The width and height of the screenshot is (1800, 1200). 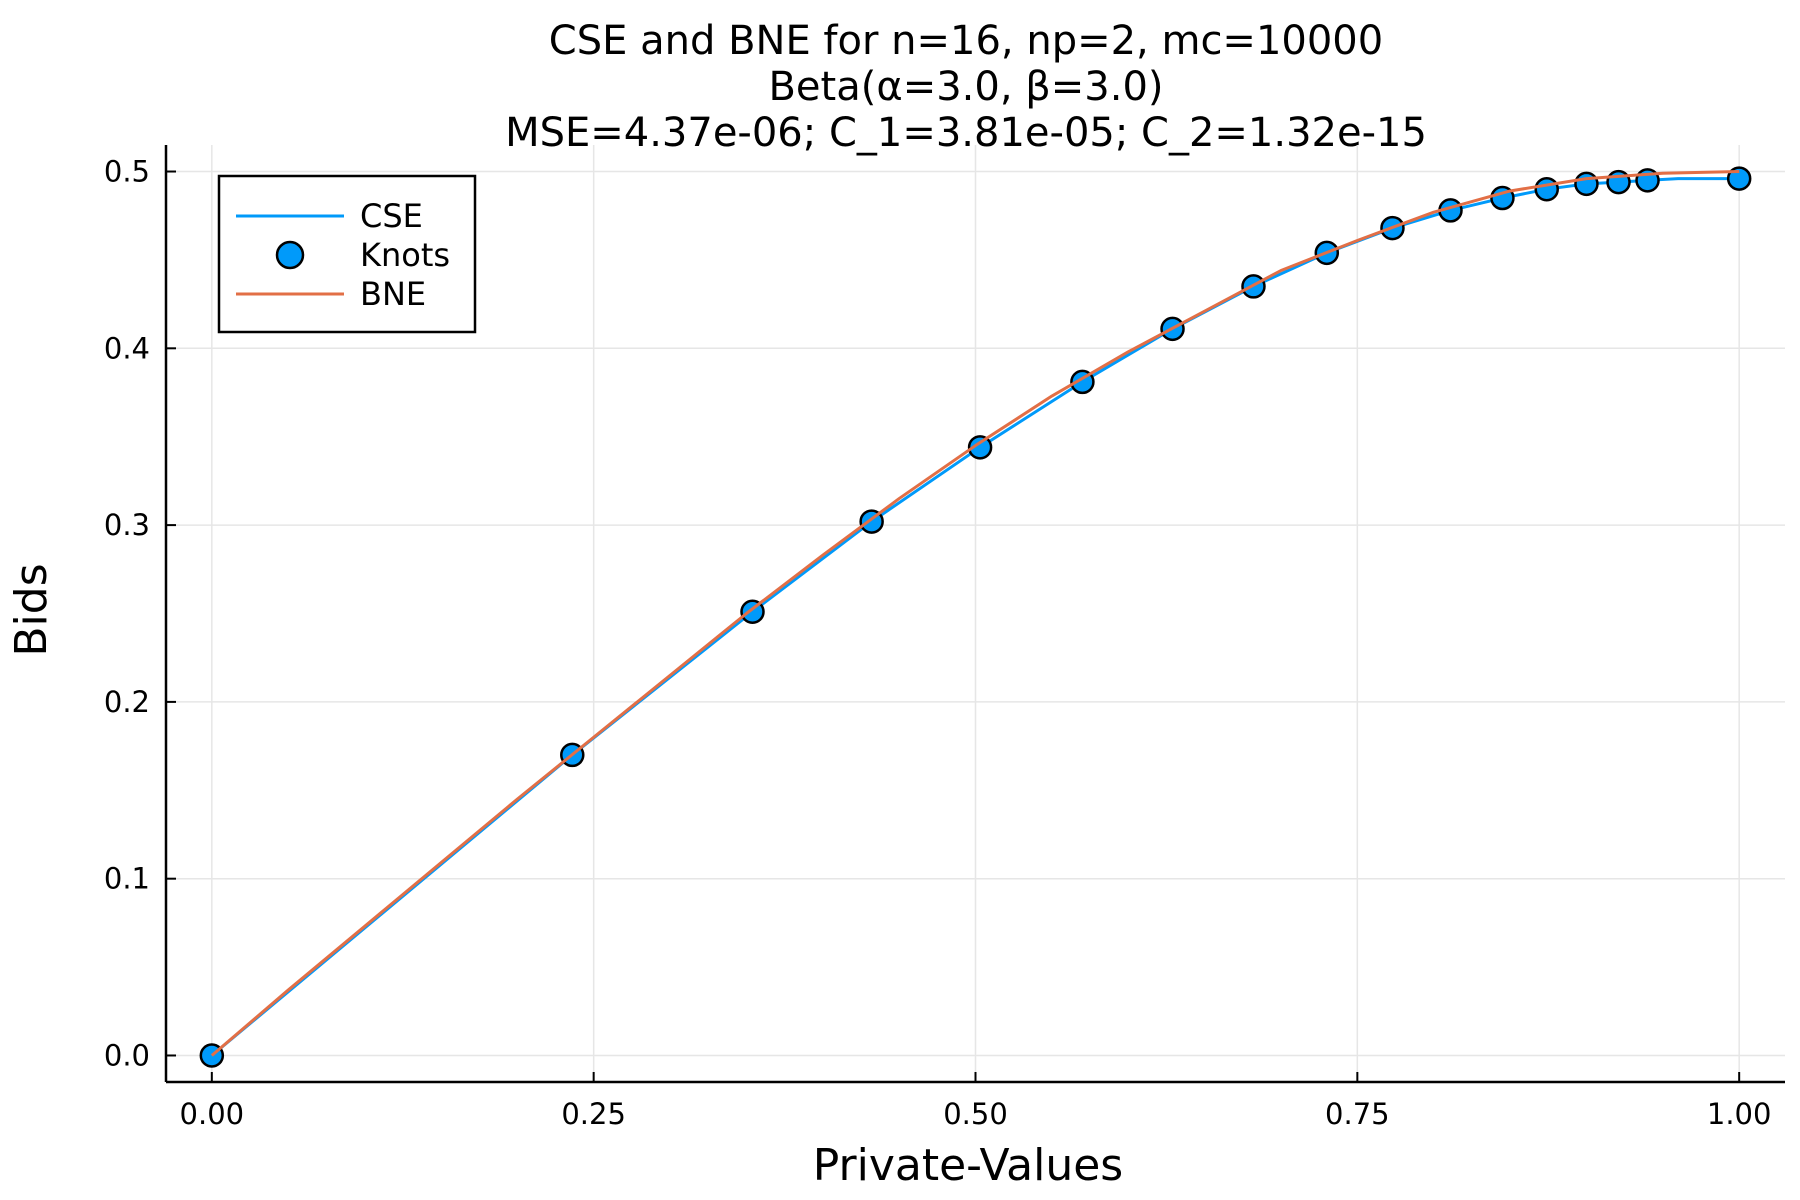 What do you see at coordinates (393, 294) in the screenshot?
I see `legend-bne-label: BNE` at bounding box center [393, 294].